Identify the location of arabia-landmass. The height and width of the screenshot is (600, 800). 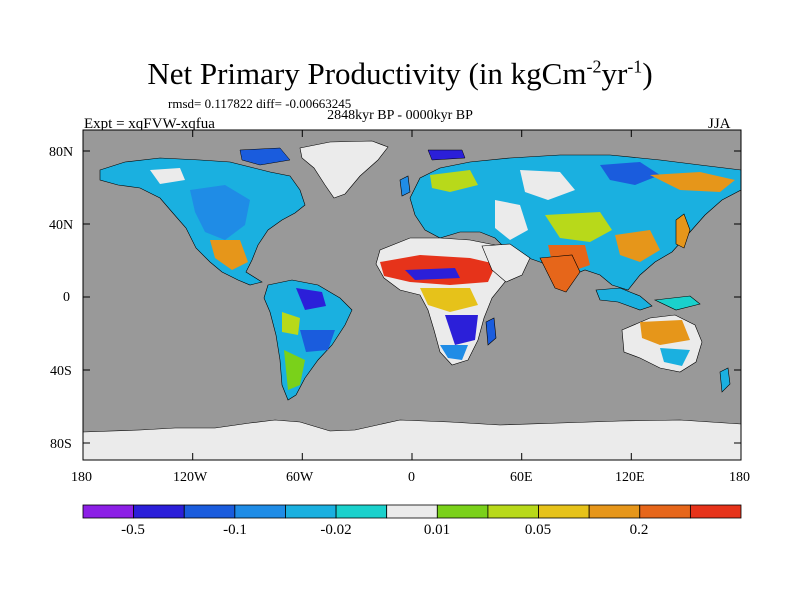
(506, 263).